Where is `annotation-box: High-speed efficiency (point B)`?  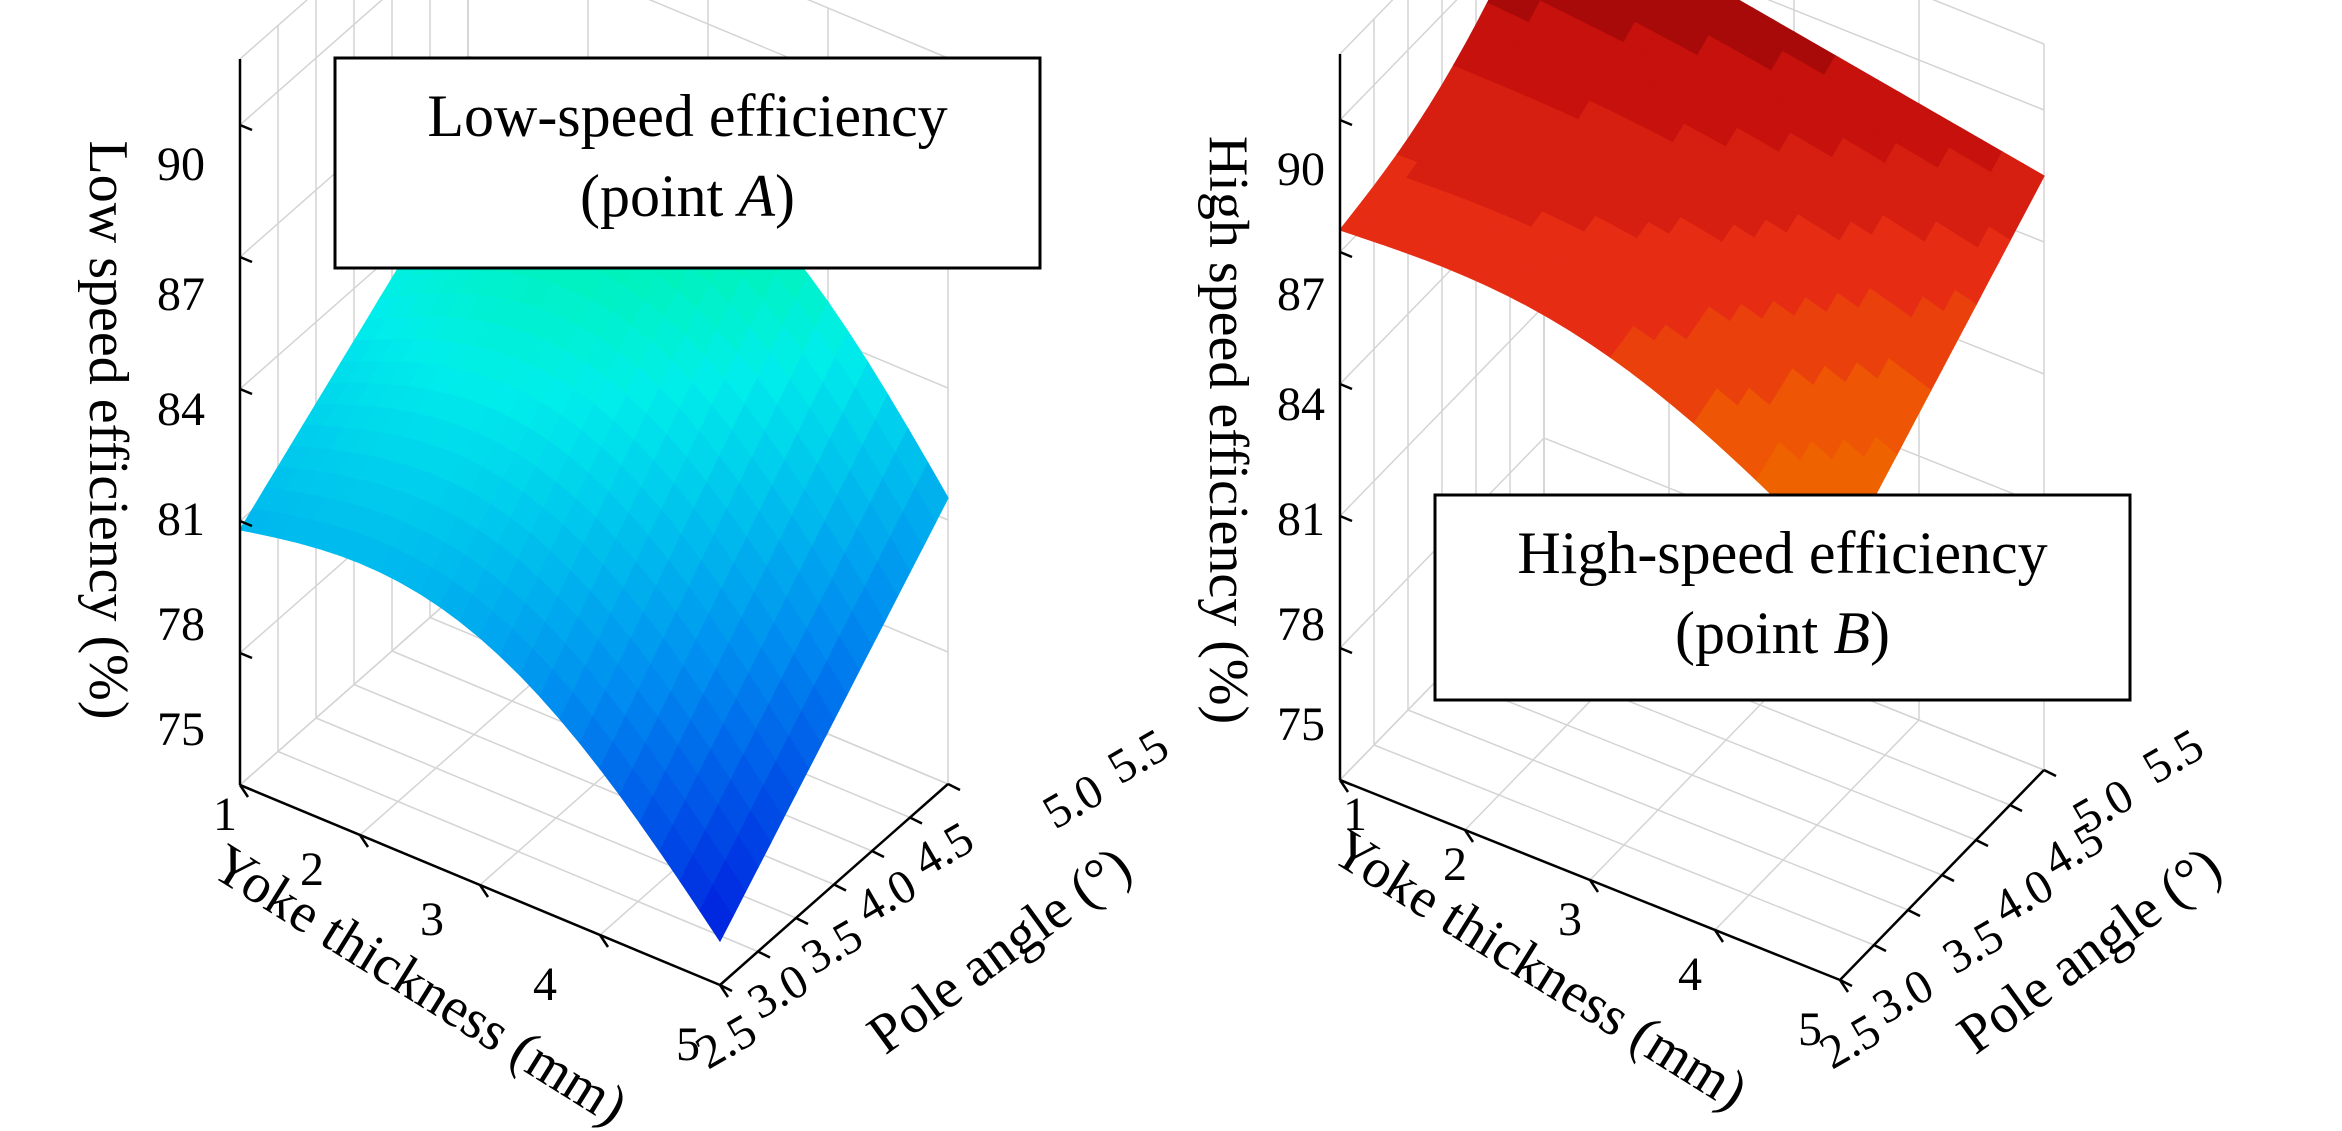
annotation-box: High-speed efficiency (point B) is located at coordinates (1782, 597).